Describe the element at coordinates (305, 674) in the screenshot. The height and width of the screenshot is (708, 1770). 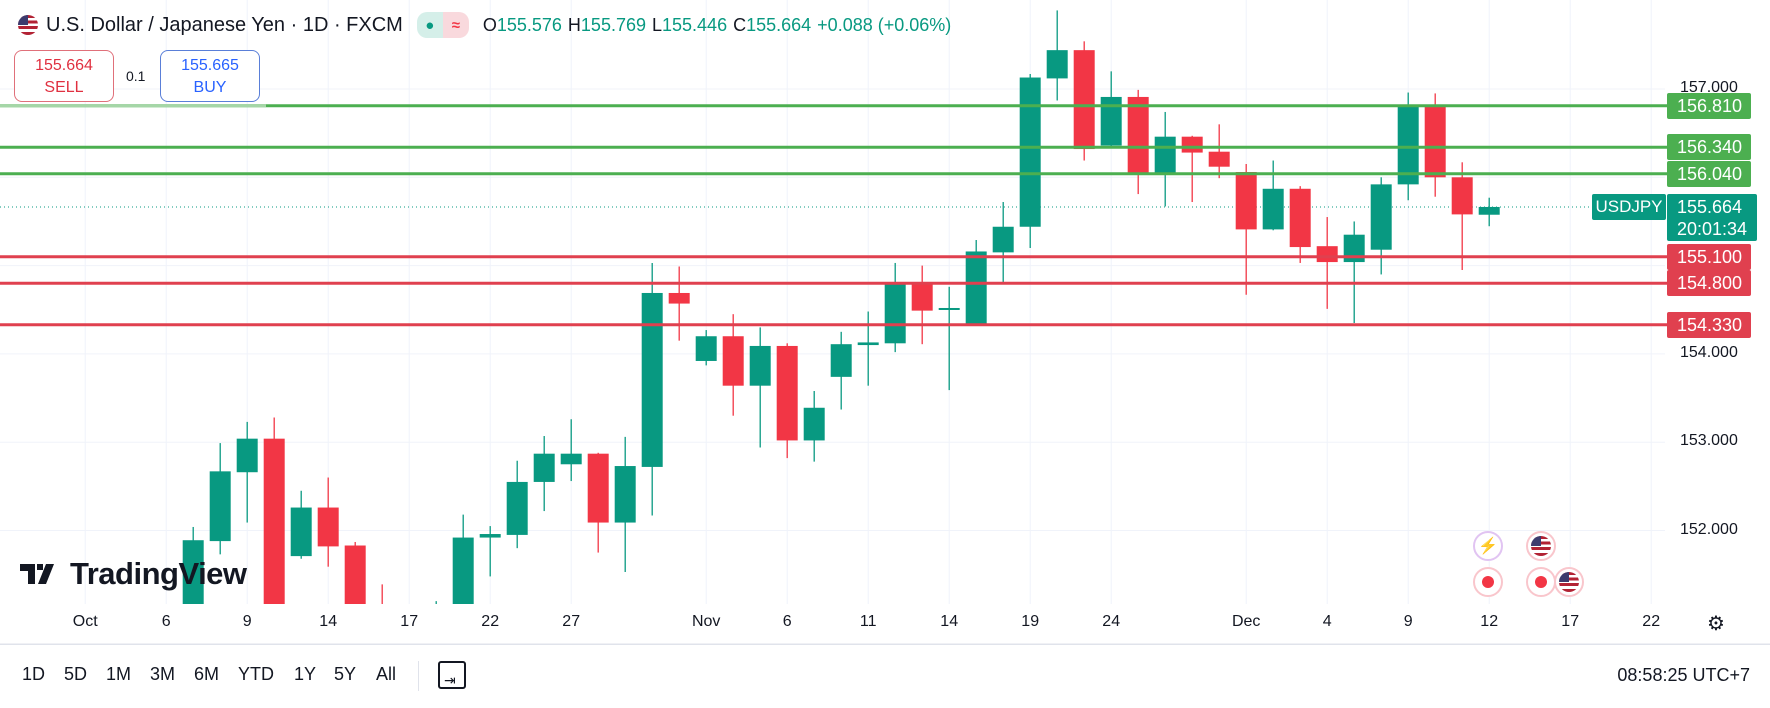
I see `range-button-1y: 1Y` at that location.